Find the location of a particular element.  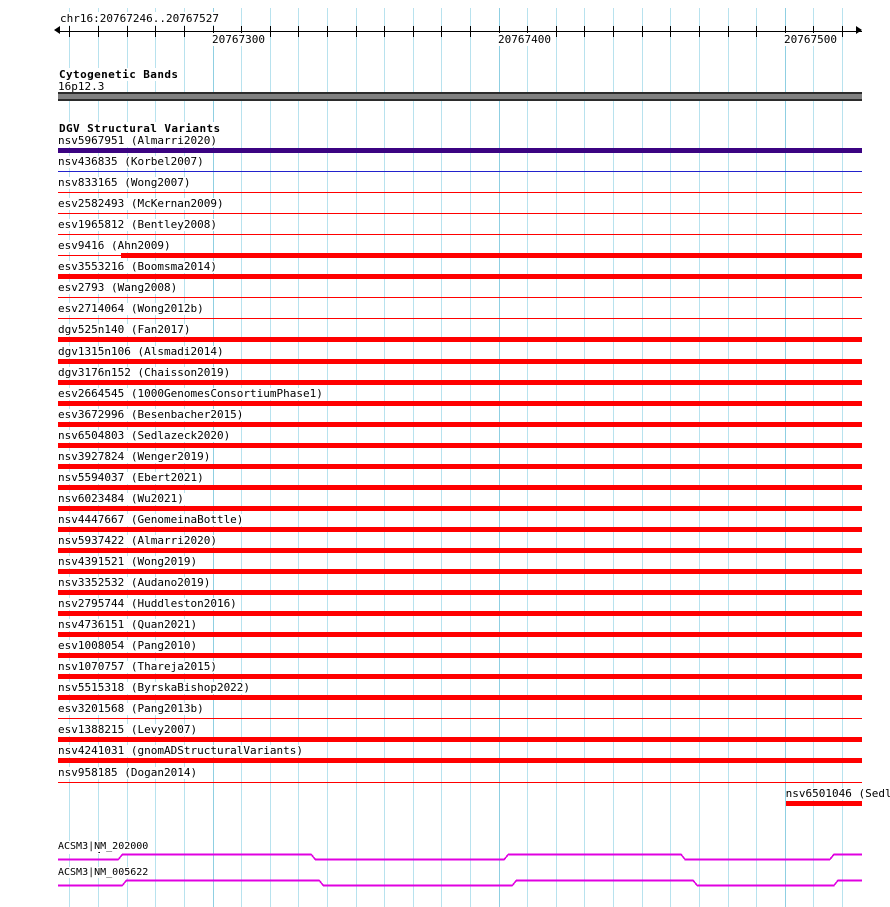

variant-label: nsv4391521 (Wong2019) is located at coordinates (128, 561).